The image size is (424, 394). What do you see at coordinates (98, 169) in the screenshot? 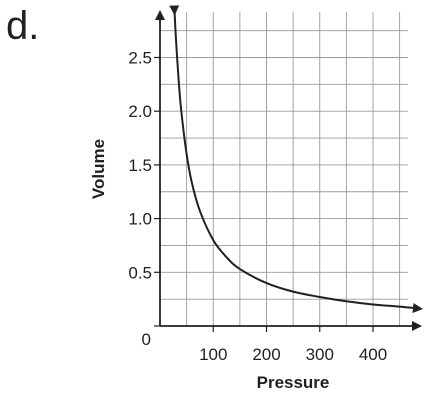
I see `y-axis-label: Volume` at bounding box center [98, 169].